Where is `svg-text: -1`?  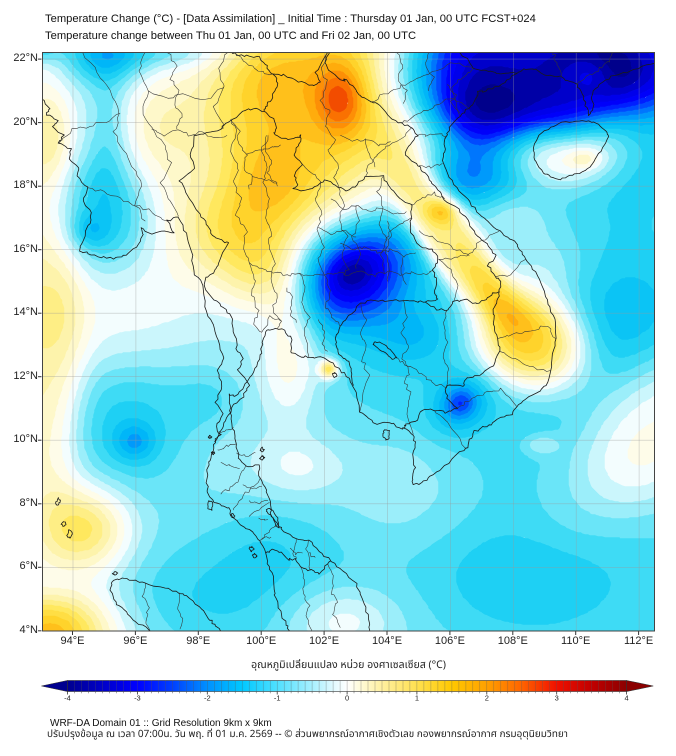
svg-text: -1 is located at coordinates (277, 698).